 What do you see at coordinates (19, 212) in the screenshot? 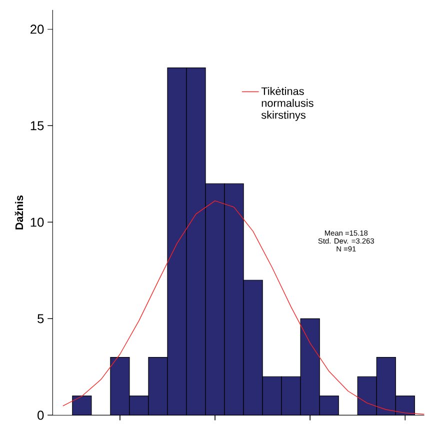
I see `y-axis-title: Dažnis` at bounding box center [19, 212].